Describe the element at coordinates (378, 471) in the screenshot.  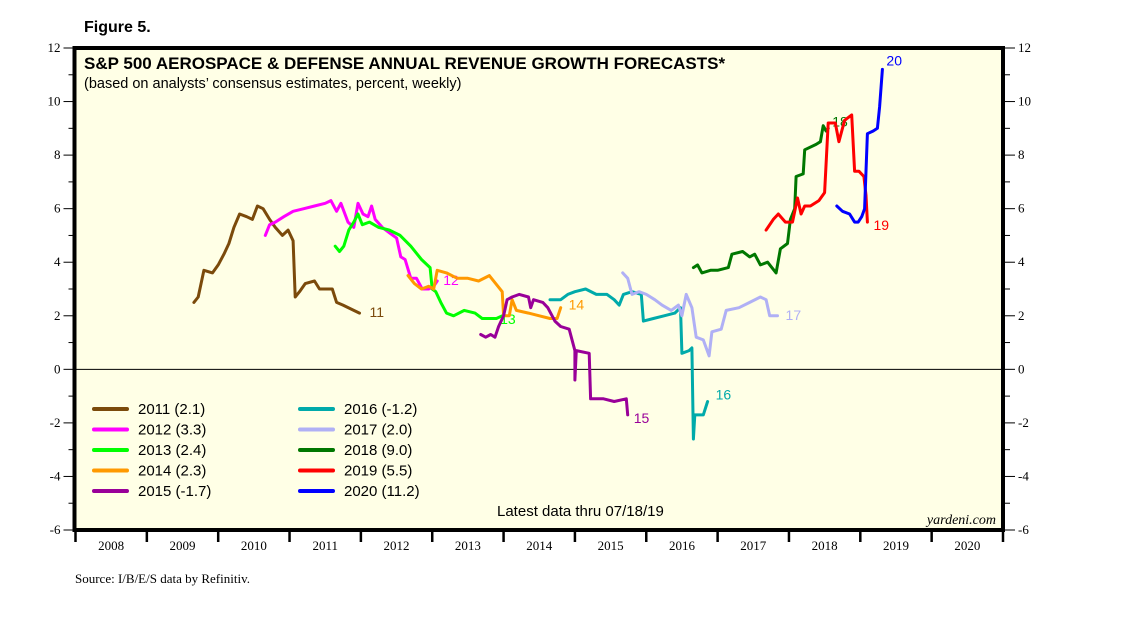
I see `legend-label-2019: 2019 (5.5)` at that location.